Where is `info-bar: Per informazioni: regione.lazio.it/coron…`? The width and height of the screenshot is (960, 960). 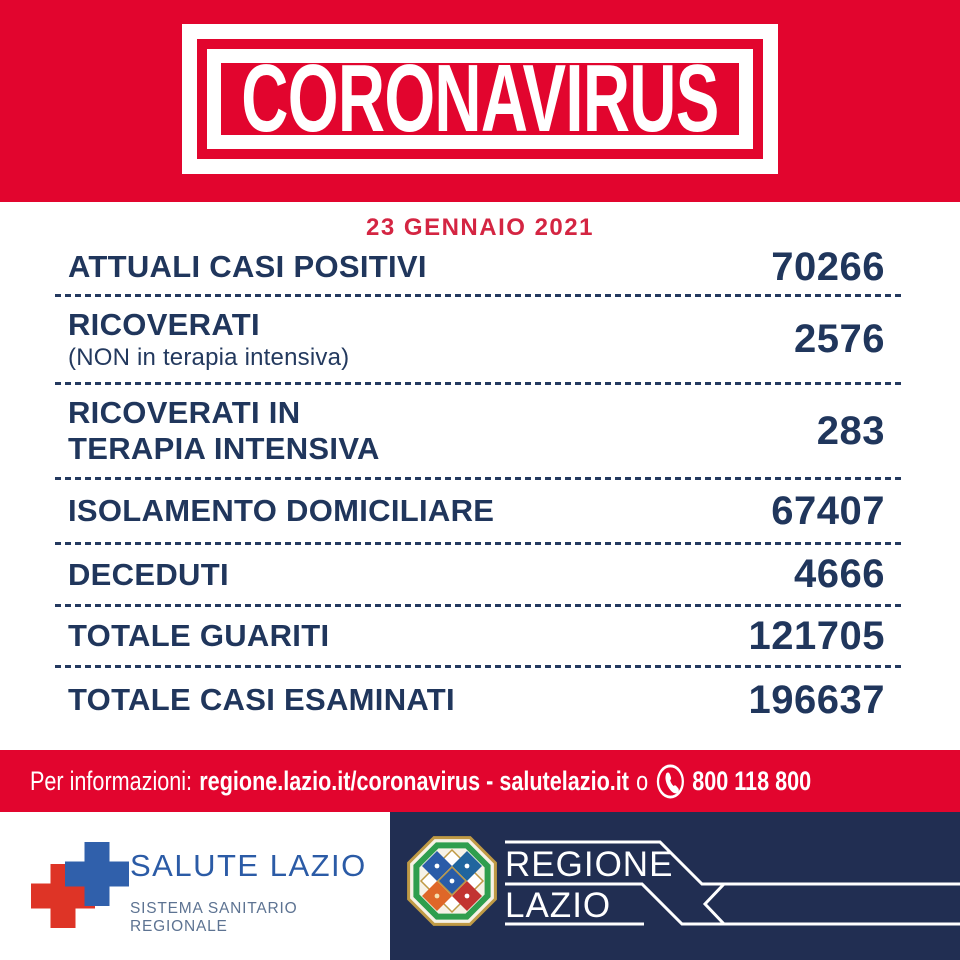 info-bar: Per informazioni: regione.lazio.it/coron… is located at coordinates (480, 781).